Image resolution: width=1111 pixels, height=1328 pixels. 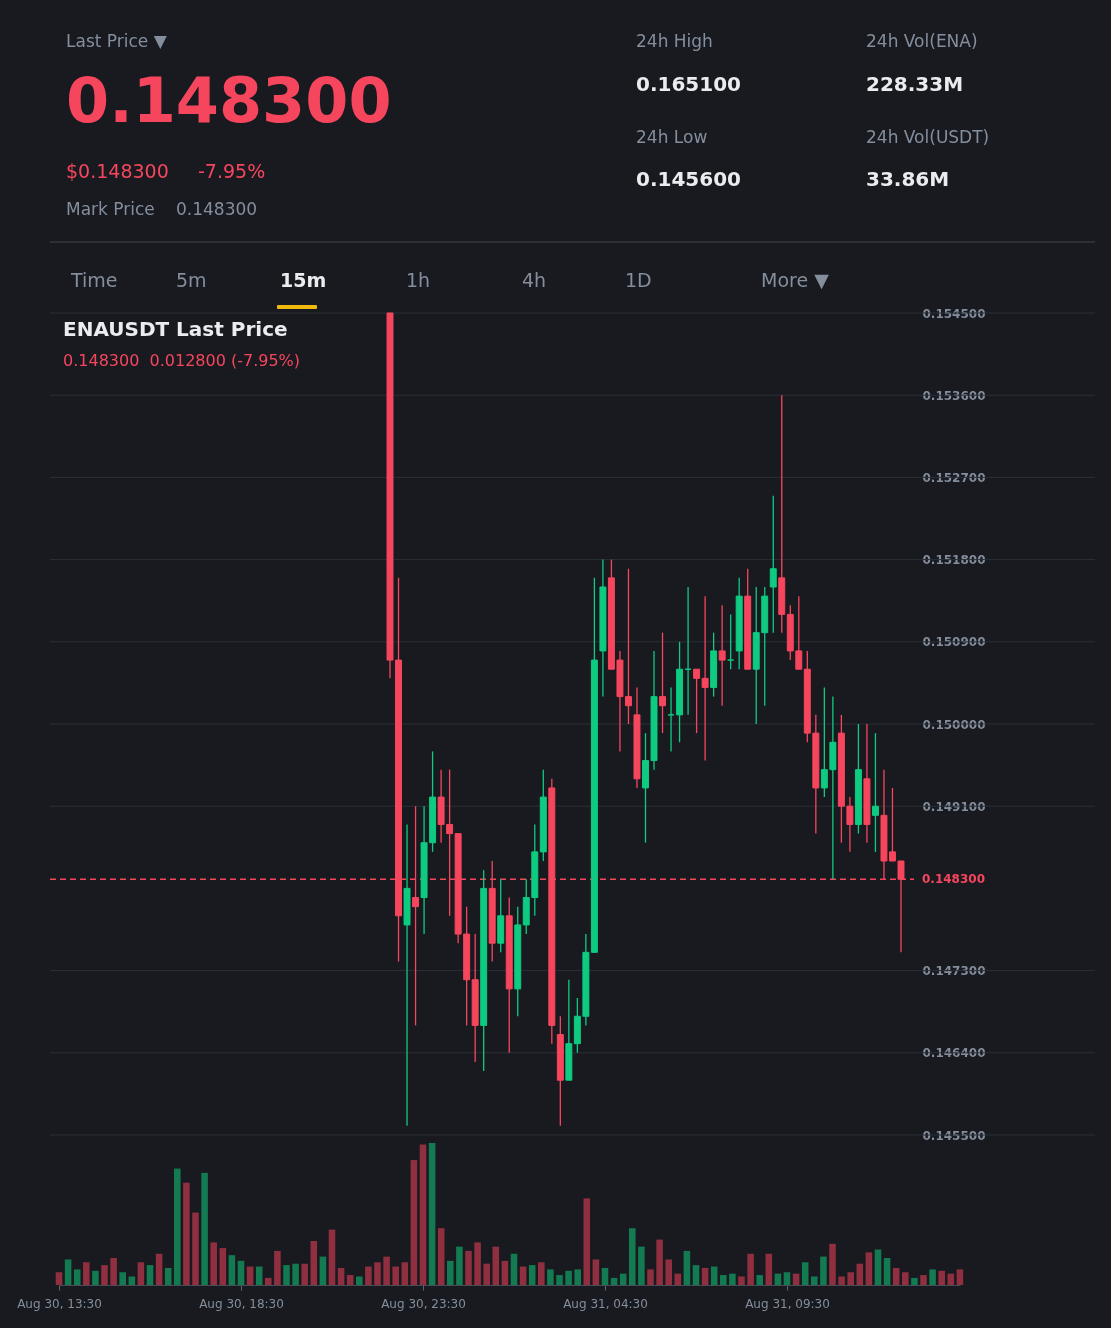 What do you see at coordinates (689, 178) in the screenshot?
I see `text: 0.145600` at bounding box center [689, 178].